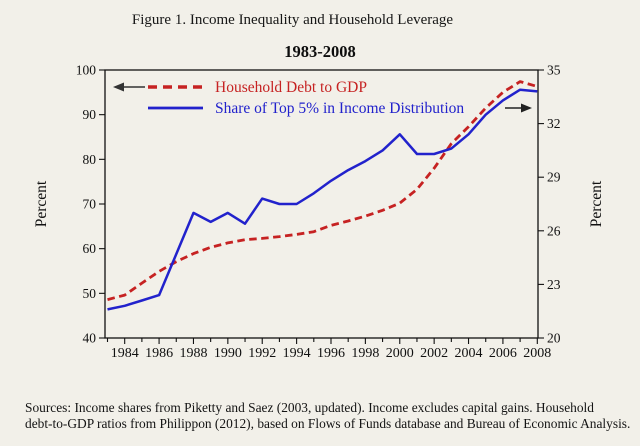  What do you see at coordinates (340, 108) in the screenshot?
I see `legend-label-top5-share: Share of Top 5% in Income Distribution` at bounding box center [340, 108].